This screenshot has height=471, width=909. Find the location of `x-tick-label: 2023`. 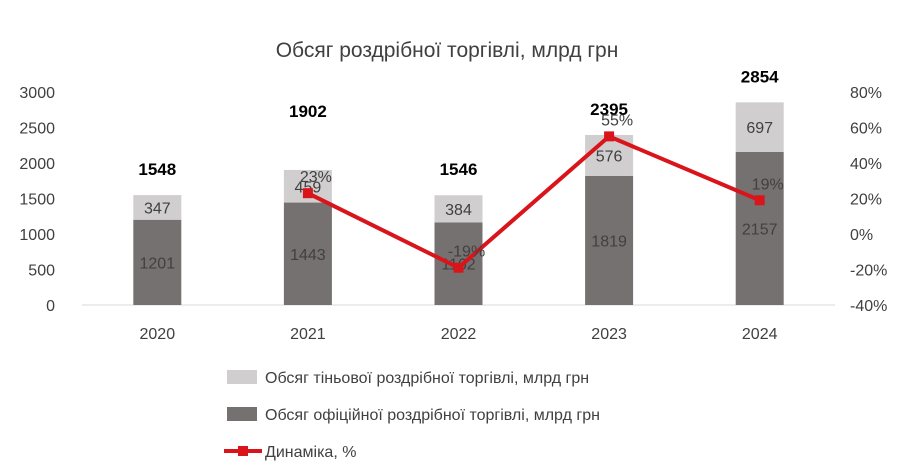

x-tick-label: 2023 is located at coordinates (609, 334).